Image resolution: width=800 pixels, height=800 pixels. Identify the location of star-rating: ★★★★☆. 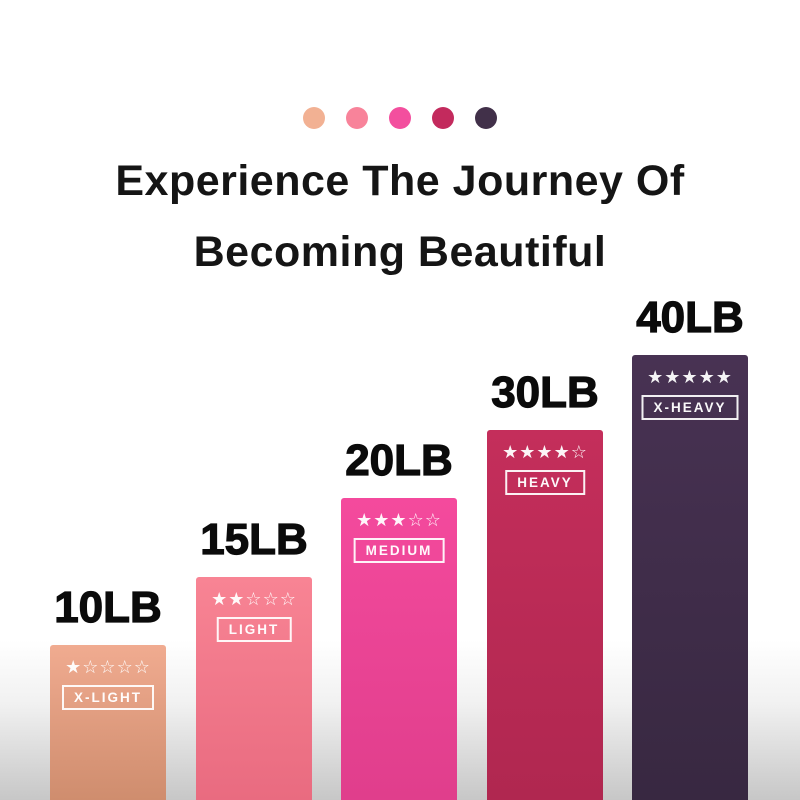
(545, 452).